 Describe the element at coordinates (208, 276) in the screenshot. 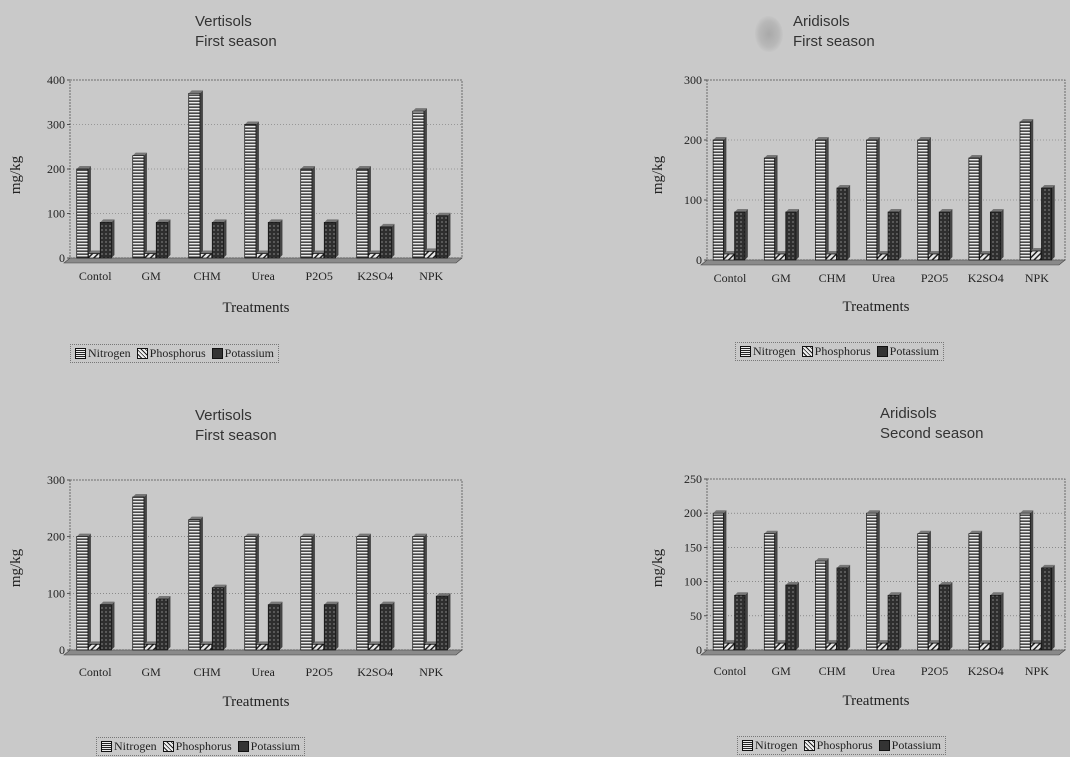

I see `x-tick-label: CHM` at that location.